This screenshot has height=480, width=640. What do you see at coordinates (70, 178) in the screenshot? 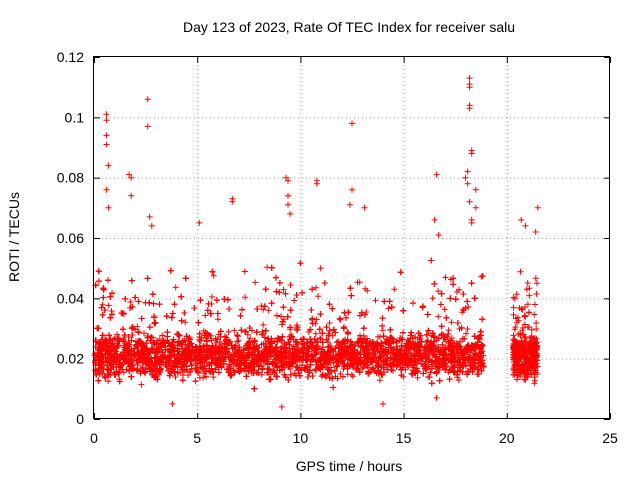
I see `y-tick-label: 0.08` at bounding box center [70, 178].